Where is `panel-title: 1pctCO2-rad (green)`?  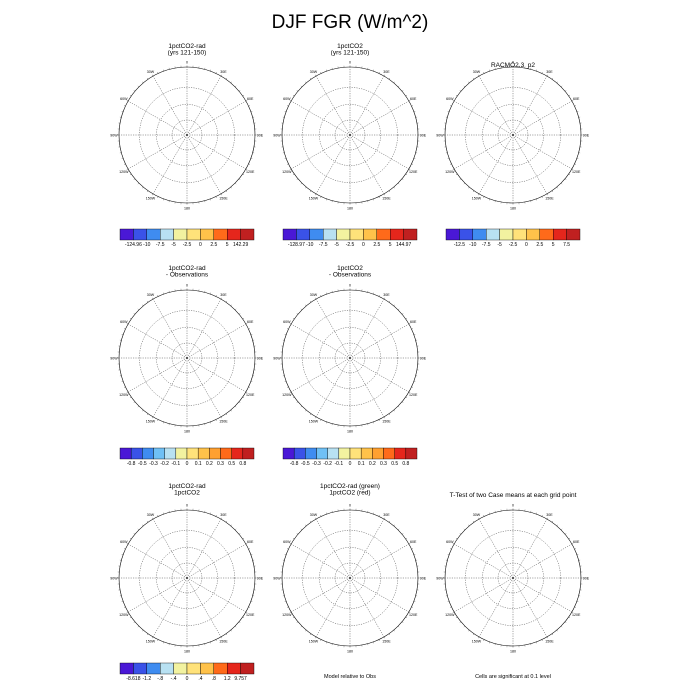
panel-title: 1pctCO2-rad (green) is located at coordinates (350, 486).